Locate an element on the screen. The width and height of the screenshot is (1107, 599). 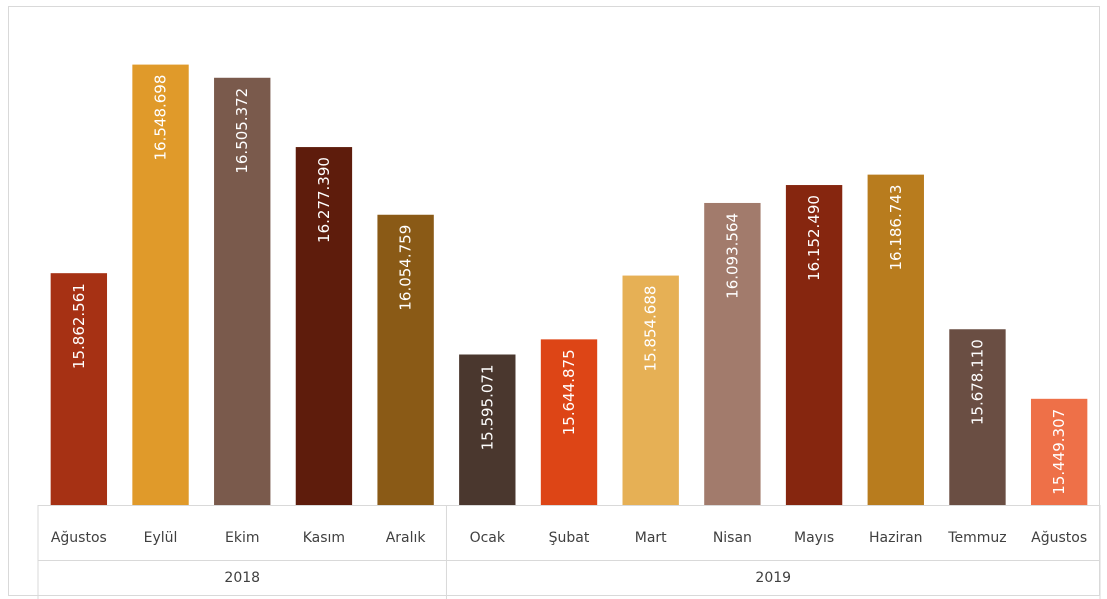
data-label-11: 16.186.743 is located at coordinates (896, 228).